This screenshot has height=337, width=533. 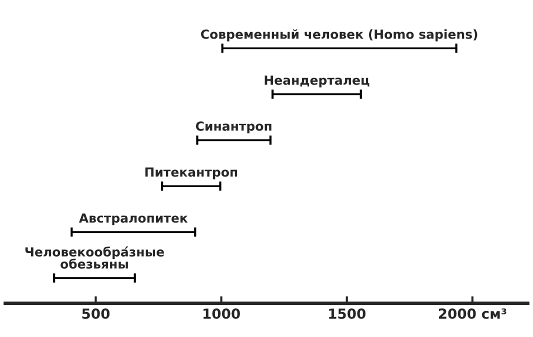 I want to click on y-tick-label: Синантроп, so click(x=234, y=127).